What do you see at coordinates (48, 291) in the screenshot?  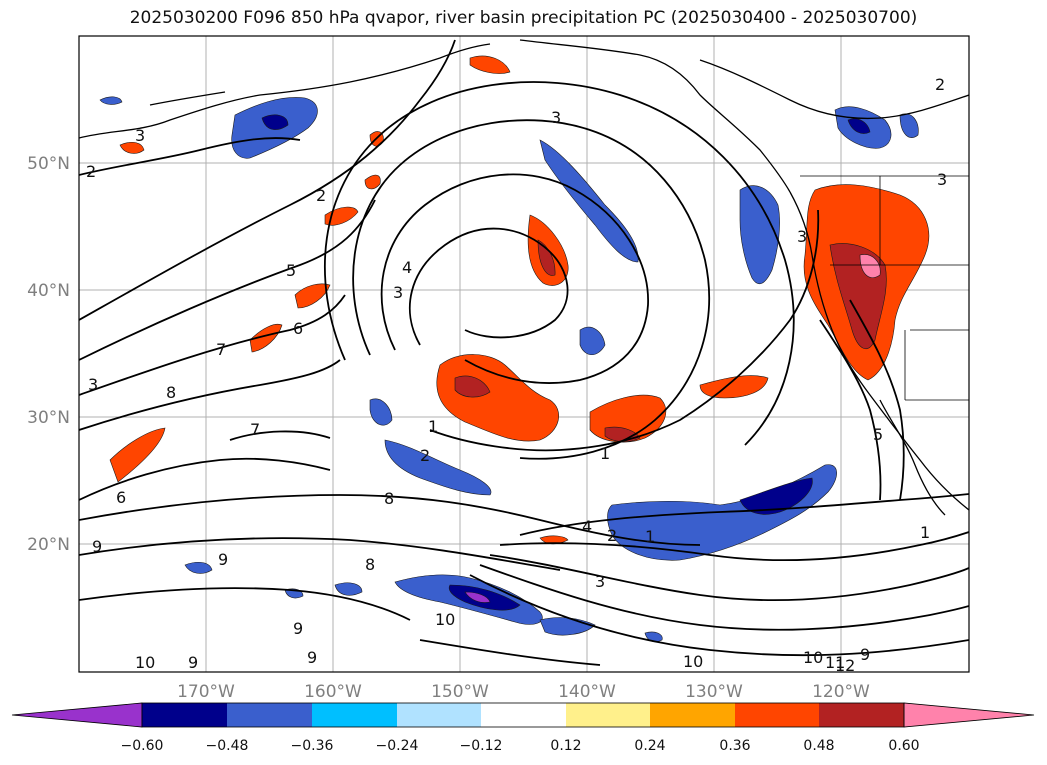 I see `lat-label: 40°N` at bounding box center [48, 291].